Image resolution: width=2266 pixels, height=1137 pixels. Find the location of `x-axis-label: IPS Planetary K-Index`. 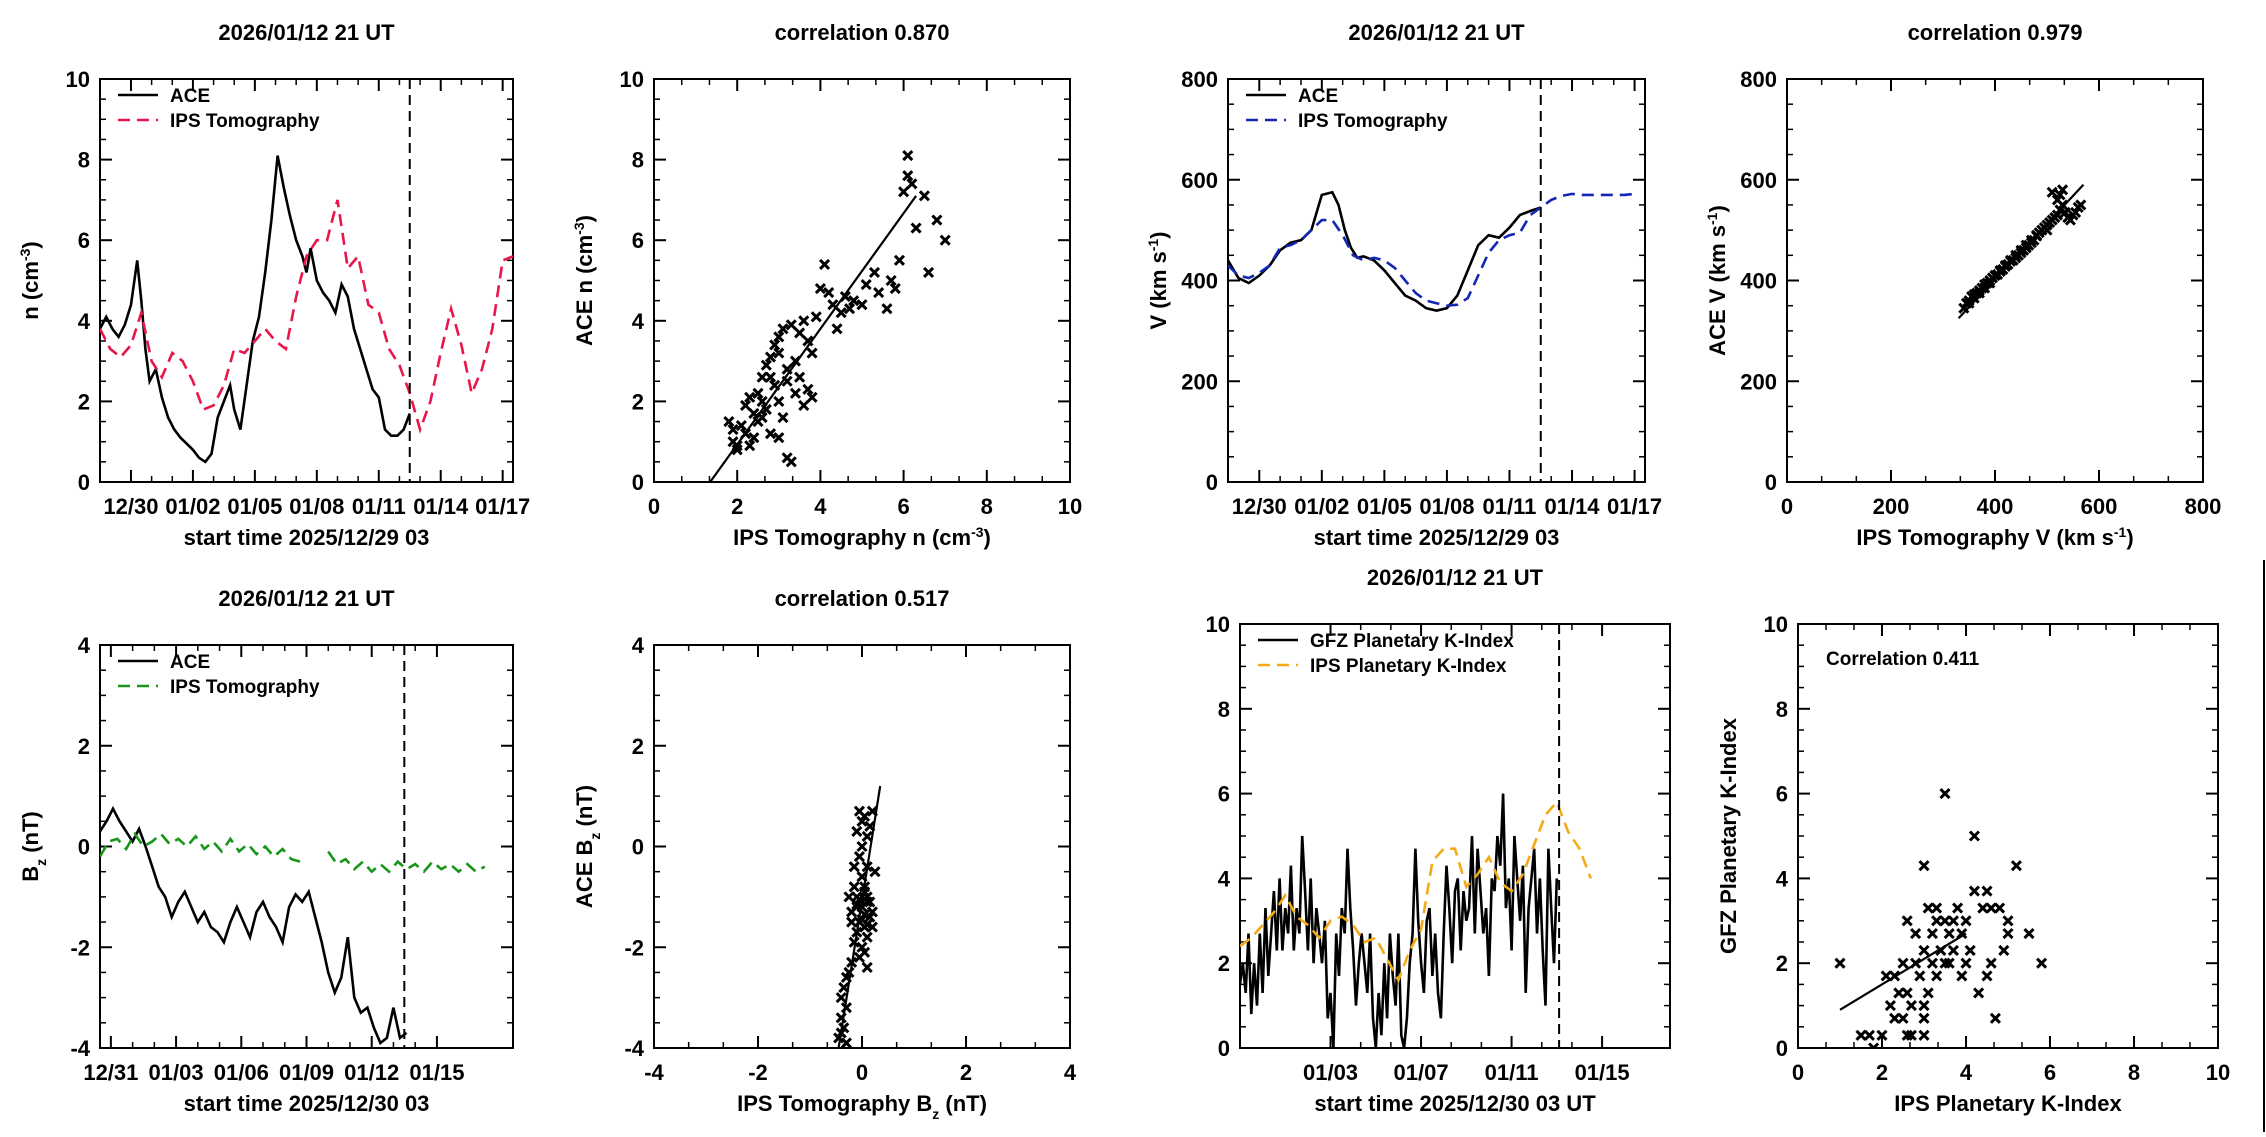

x-axis-label: IPS Planetary K-Index is located at coordinates (2008, 1103).